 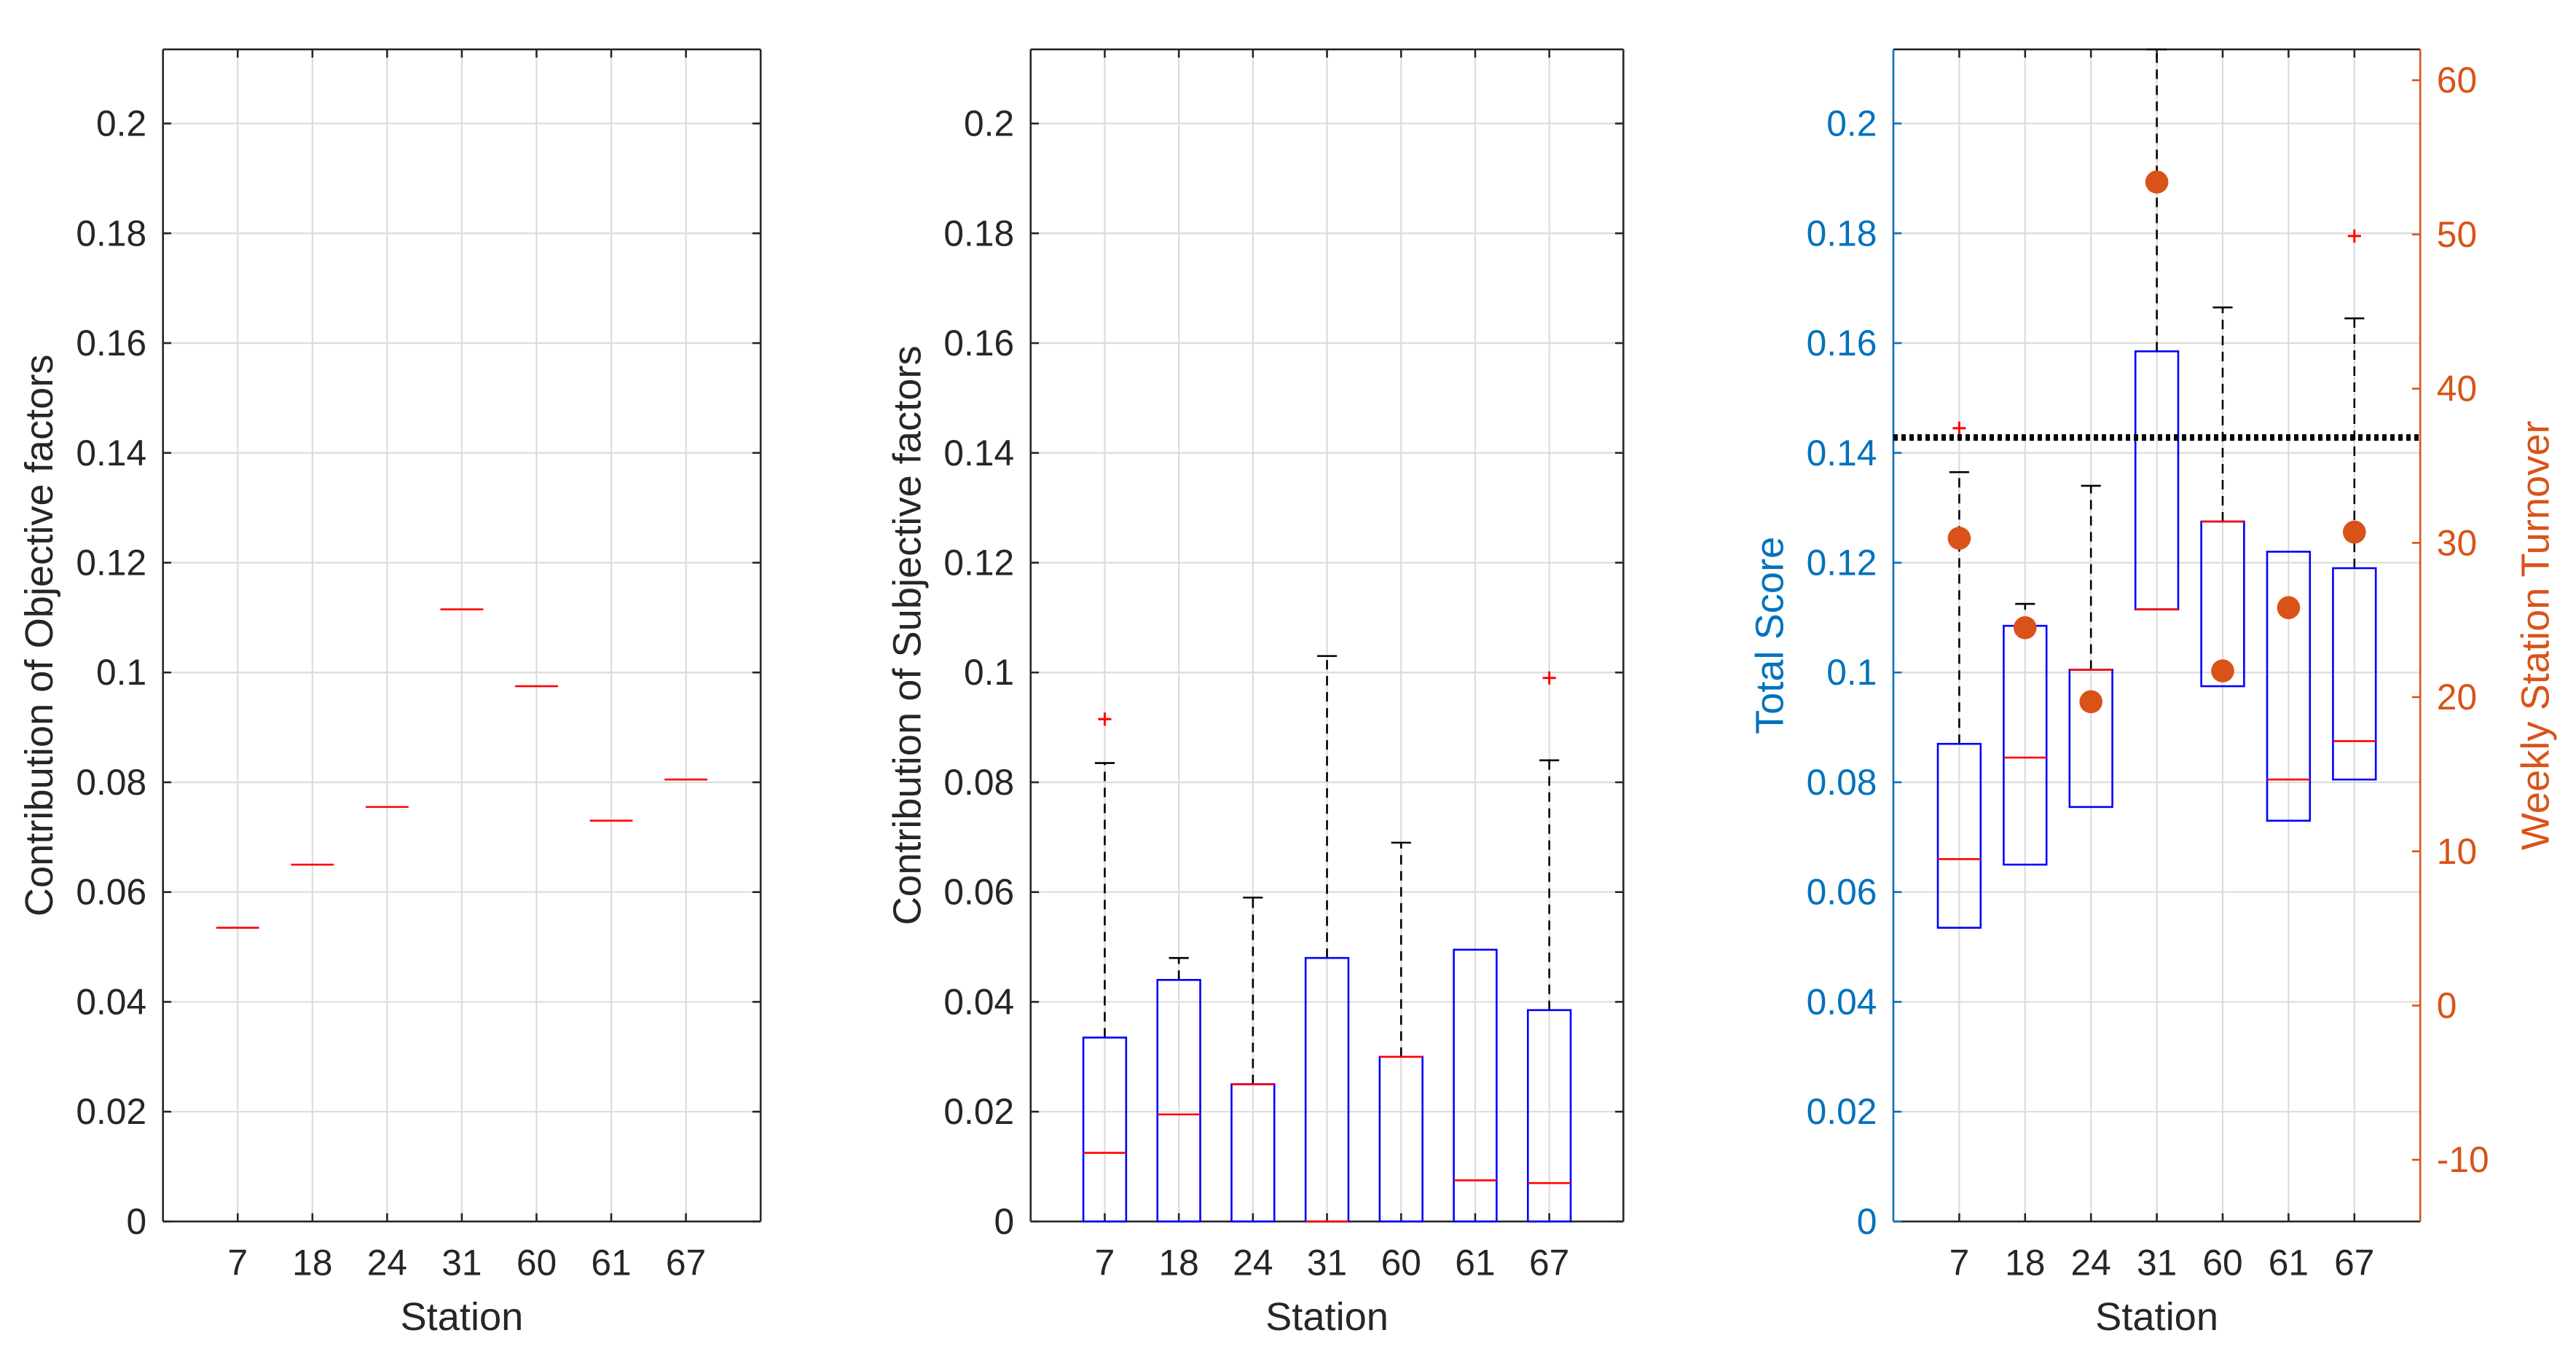 I want to click on y-axis-label: Total Score, so click(x=1770, y=635).